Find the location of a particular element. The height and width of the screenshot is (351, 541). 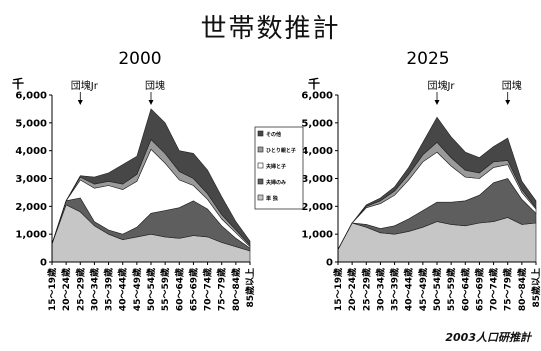

legend-label: その他 is located at coordinates (273, 134).